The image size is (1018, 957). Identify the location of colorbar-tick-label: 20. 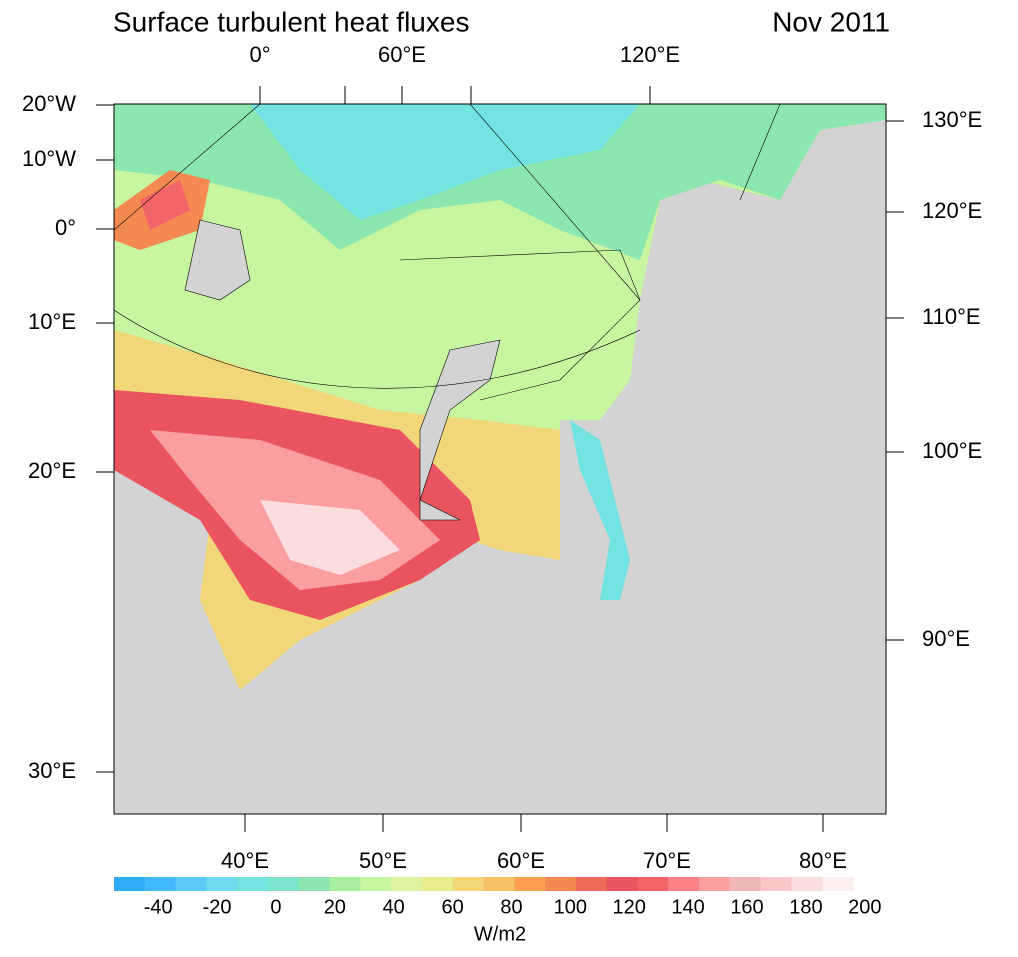
(335, 907).